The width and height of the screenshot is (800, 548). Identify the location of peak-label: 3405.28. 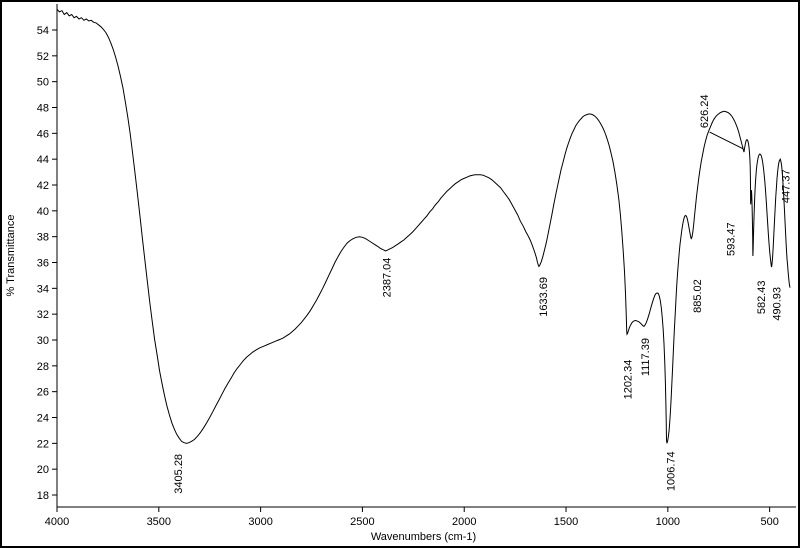
(179, 474).